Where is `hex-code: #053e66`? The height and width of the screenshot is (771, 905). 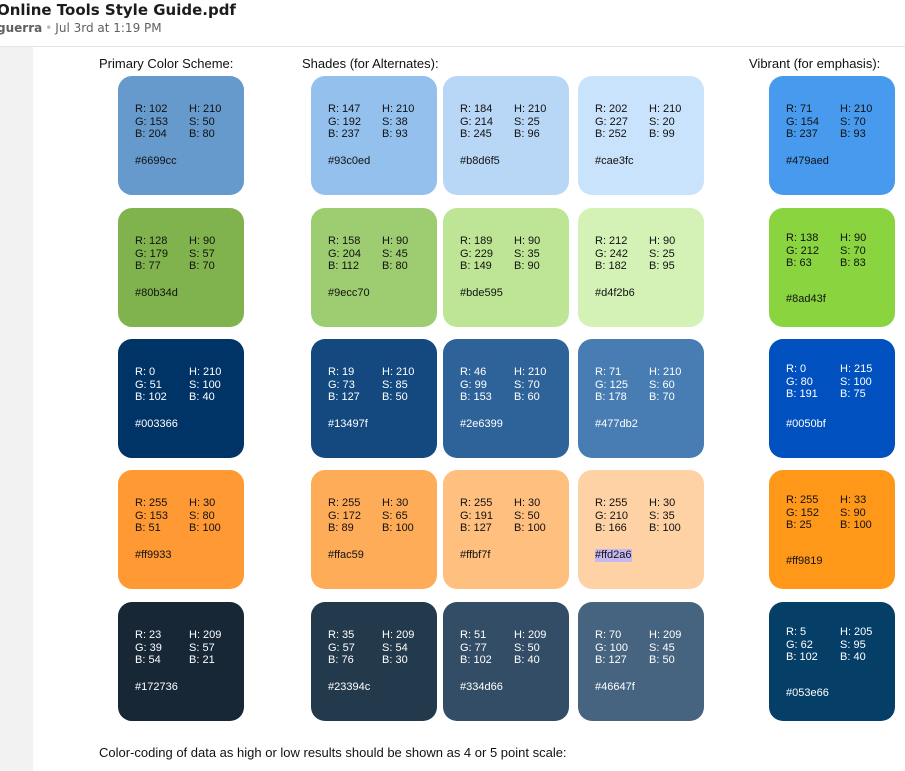 hex-code: #053e66 is located at coordinates (807, 693).